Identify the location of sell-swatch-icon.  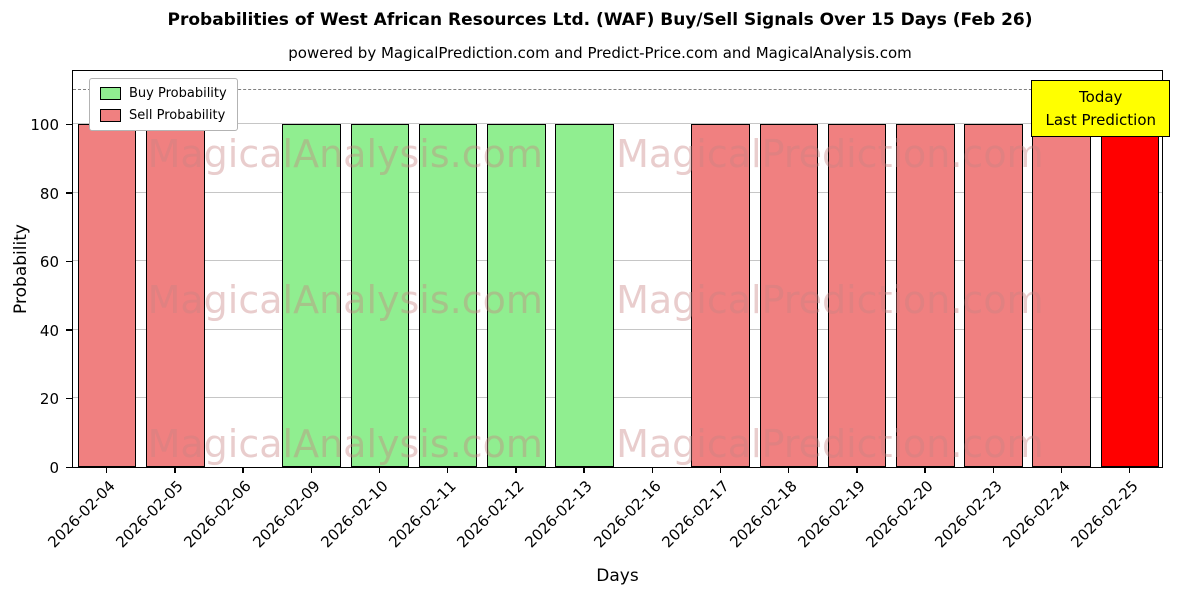
(110, 115).